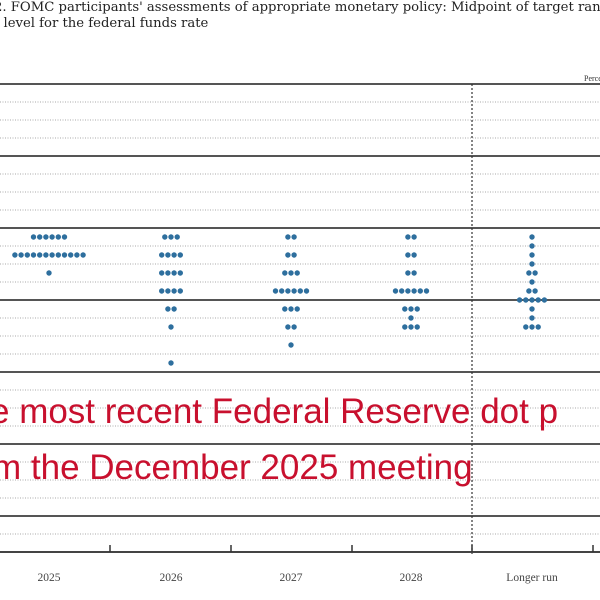  What do you see at coordinates (532, 578) in the screenshot?
I see `x-axis-label: Longer run` at bounding box center [532, 578].